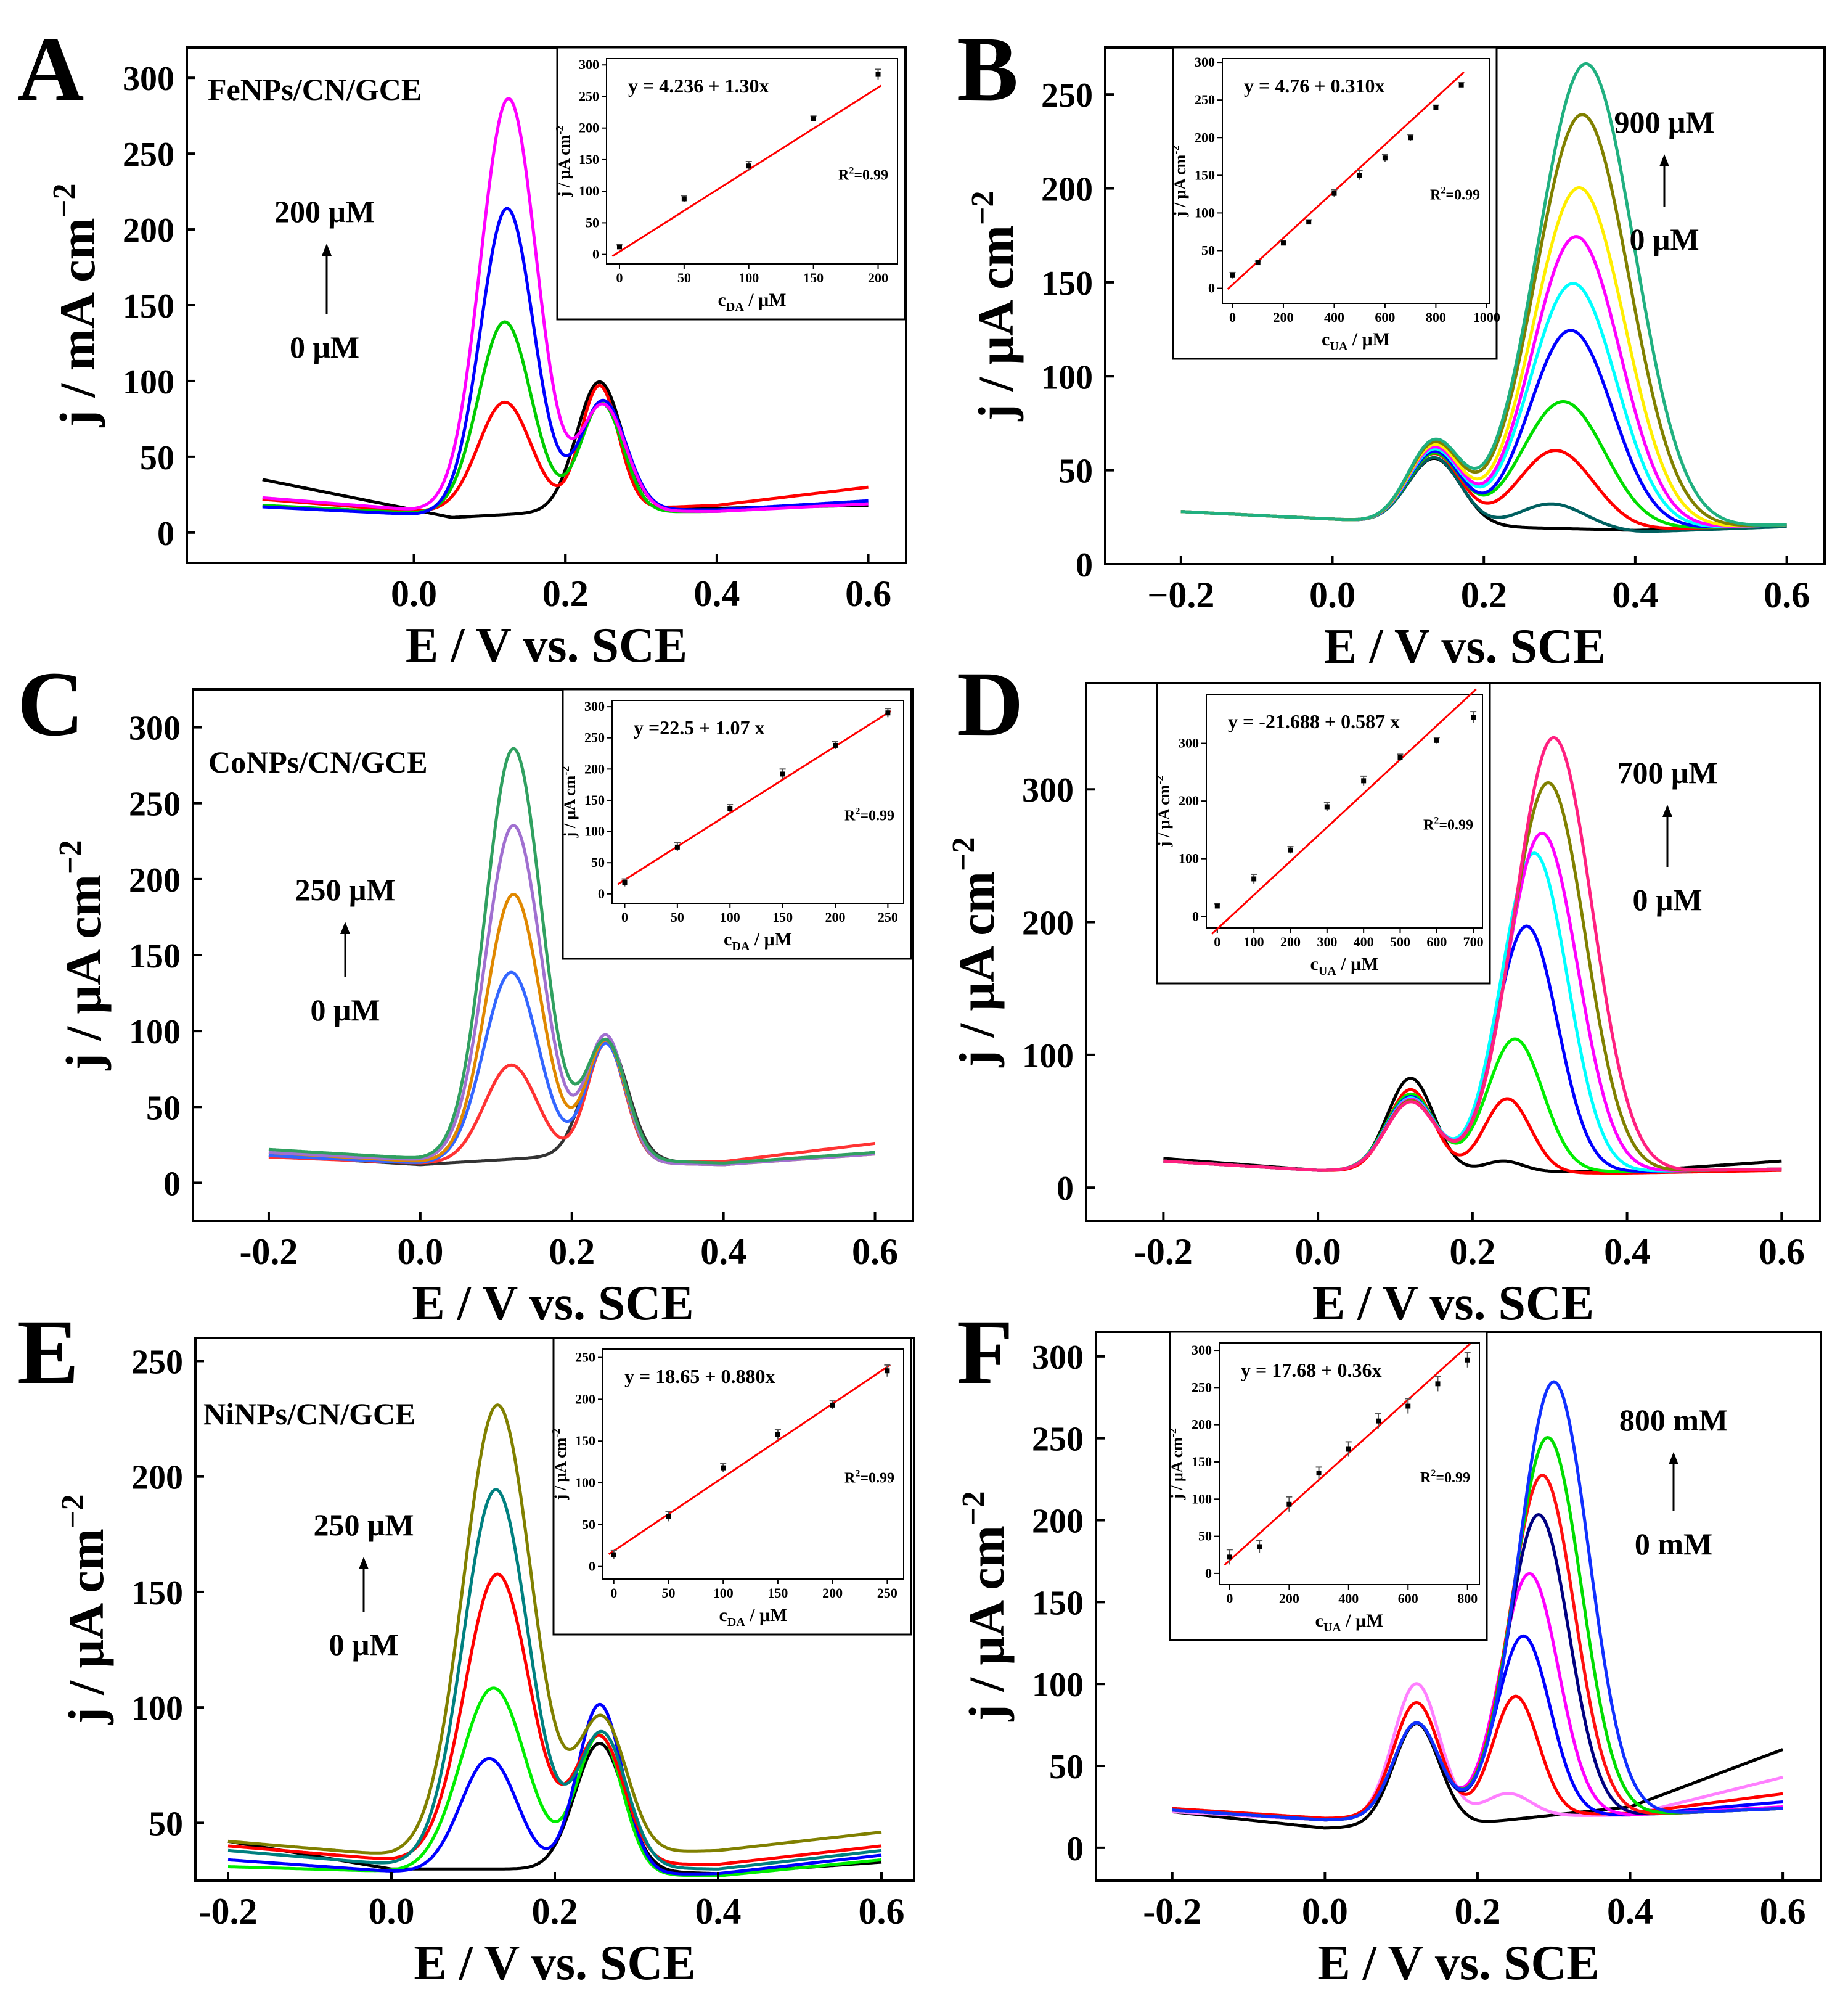 The image size is (1848, 1994). Describe the element at coordinates (1473, 942) in the screenshot. I see `inset-x-tick-label: 700` at that location.